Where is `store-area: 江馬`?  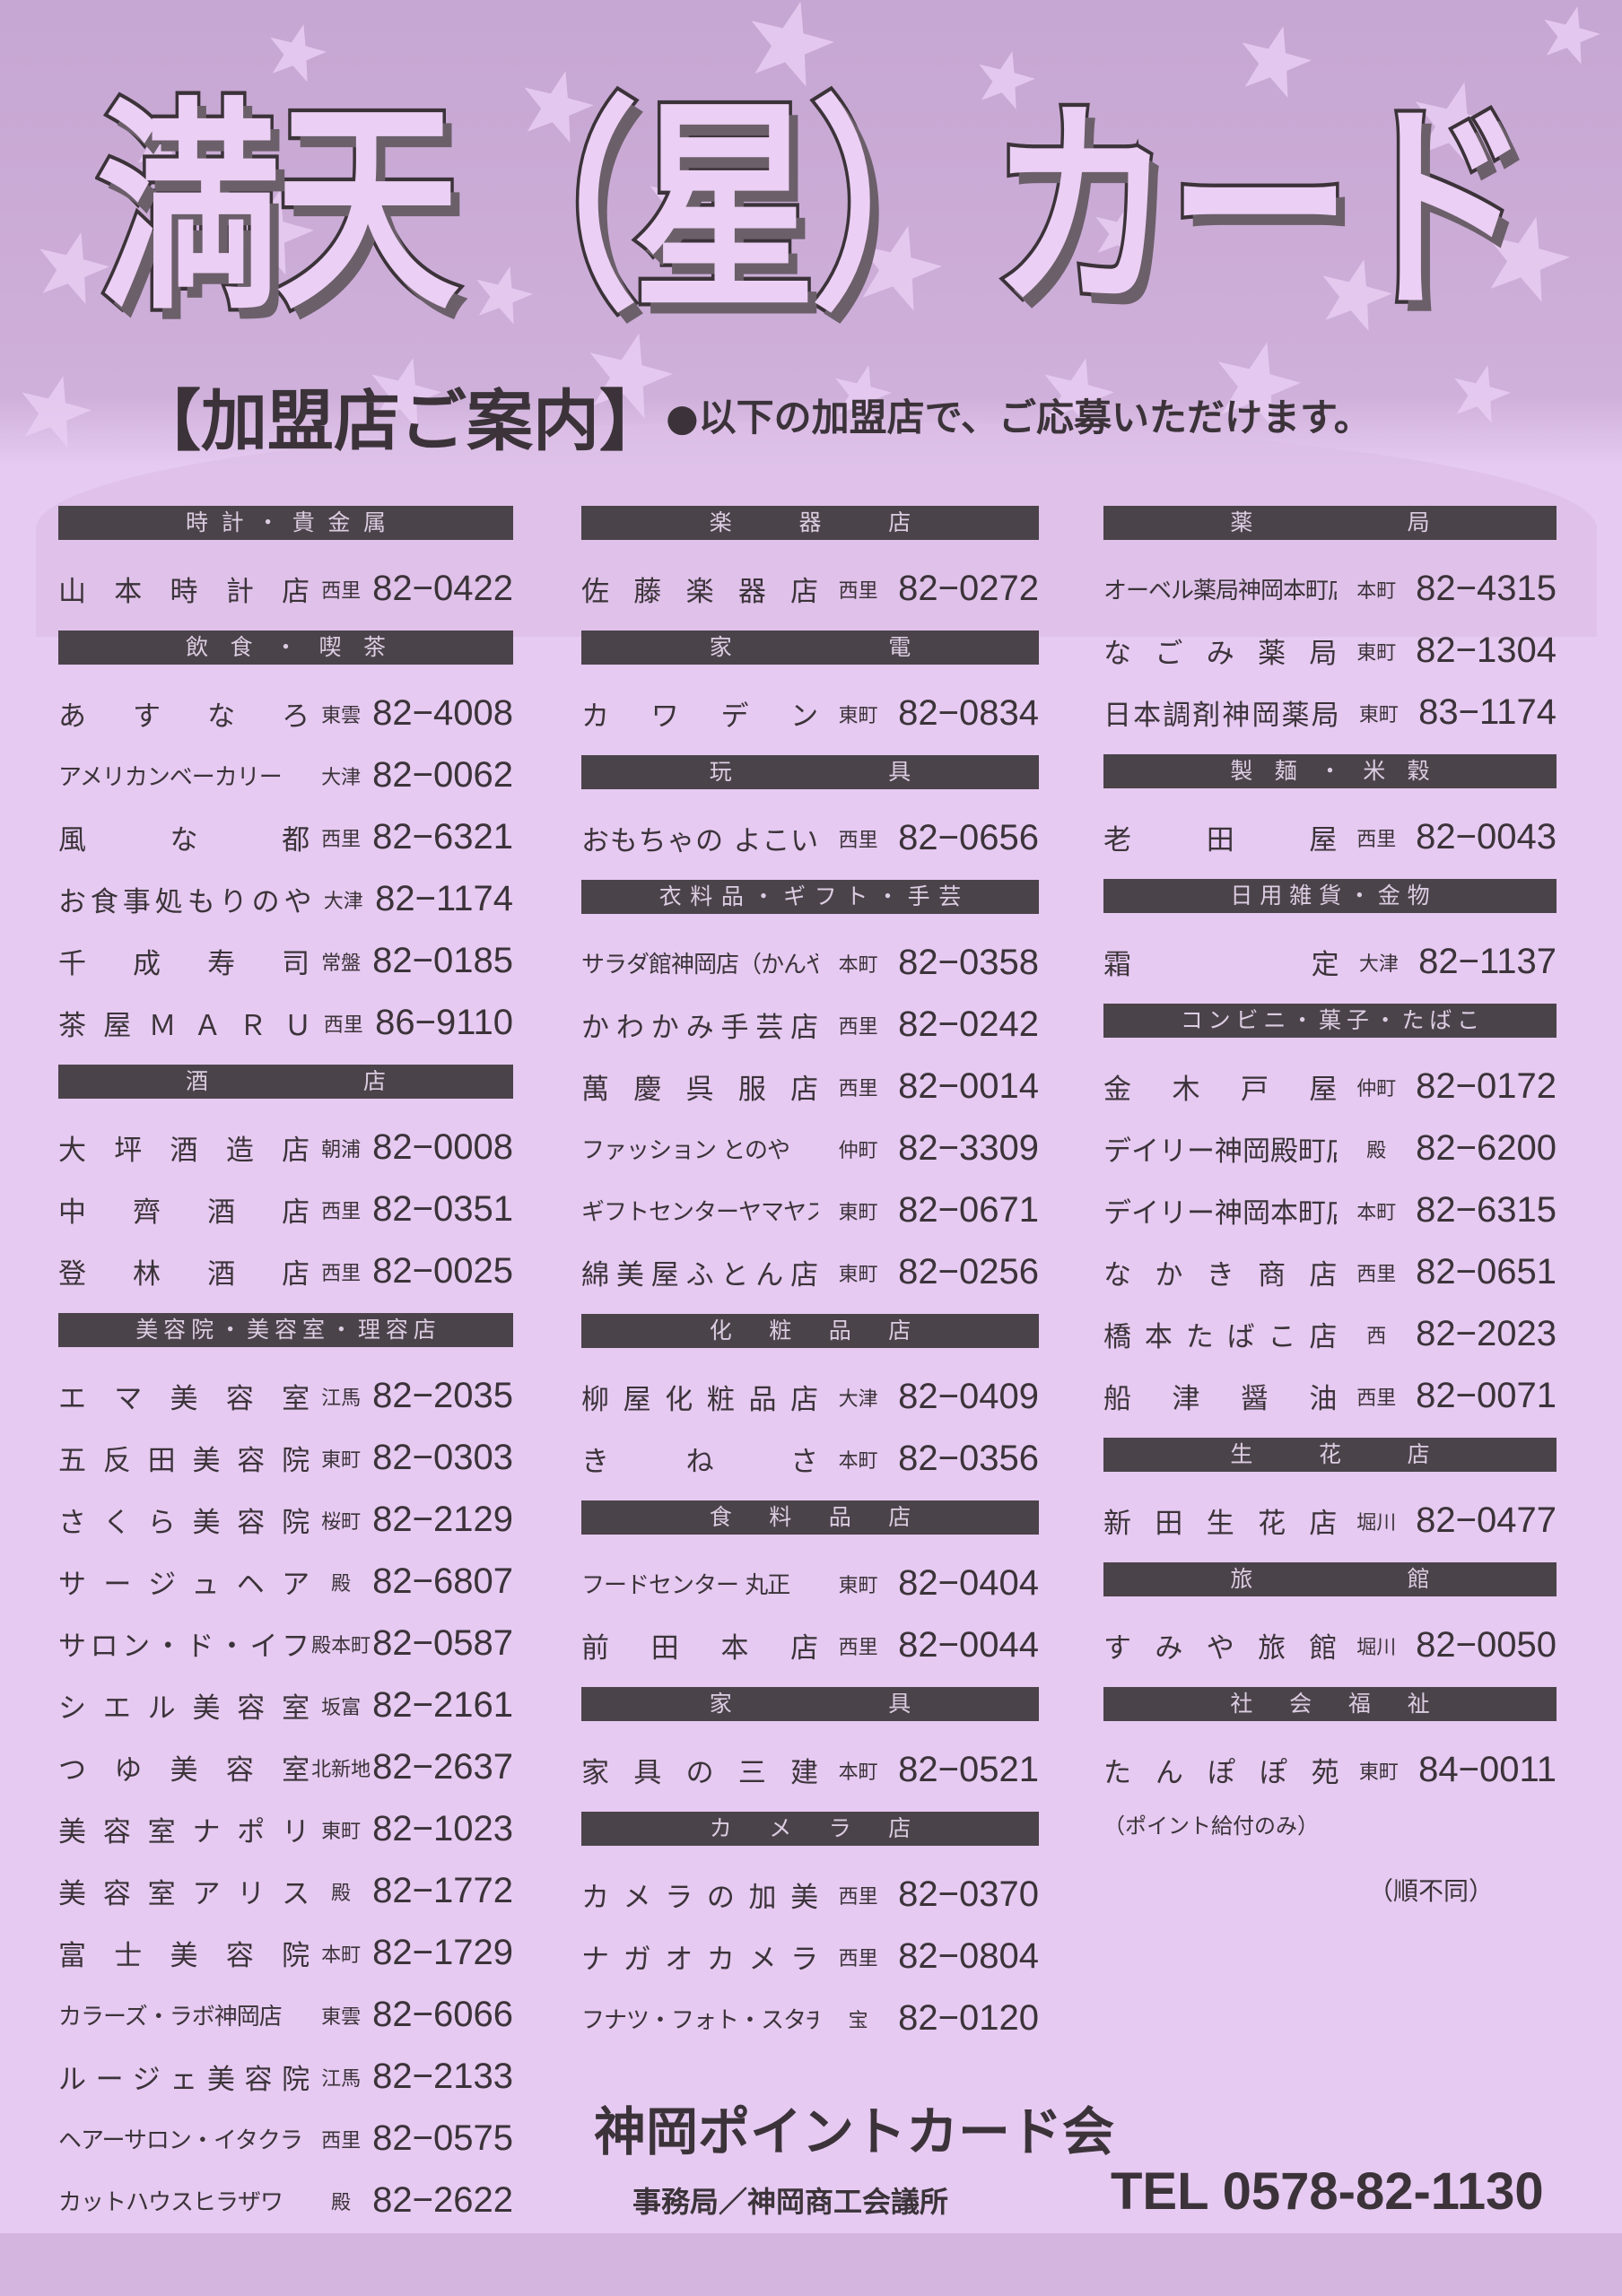 store-area: 江馬 is located at coordinates (342, 1398).